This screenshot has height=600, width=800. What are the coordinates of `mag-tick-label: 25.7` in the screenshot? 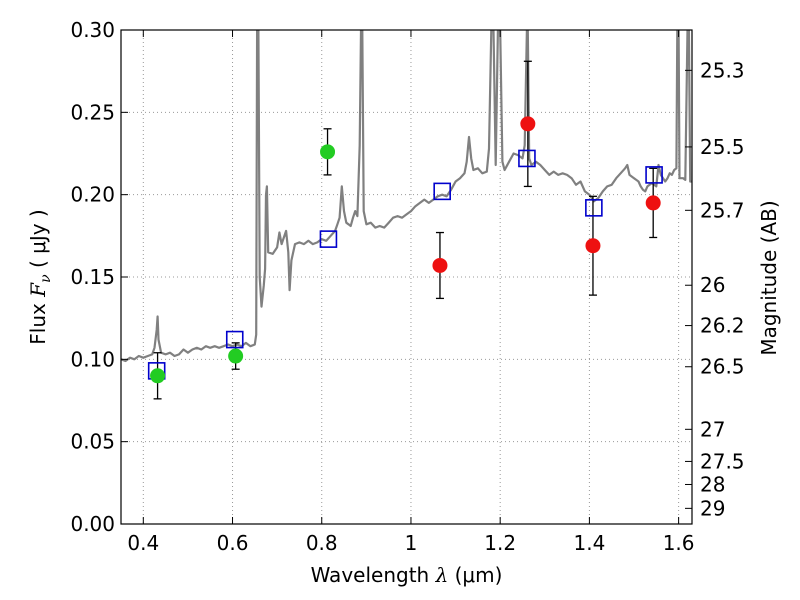 It's located at (722, 210).